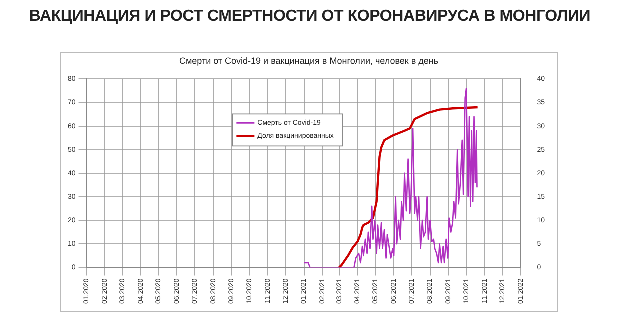  Describe the element at coordinates (310, 17) in the screenshot. I see `chart-title: ВАКЦИНАЦИЯ И РОСТ СМЕРТНОСТИ ОТ КОРОНАВИРУСА В МОНГОЛИИ` at that location.